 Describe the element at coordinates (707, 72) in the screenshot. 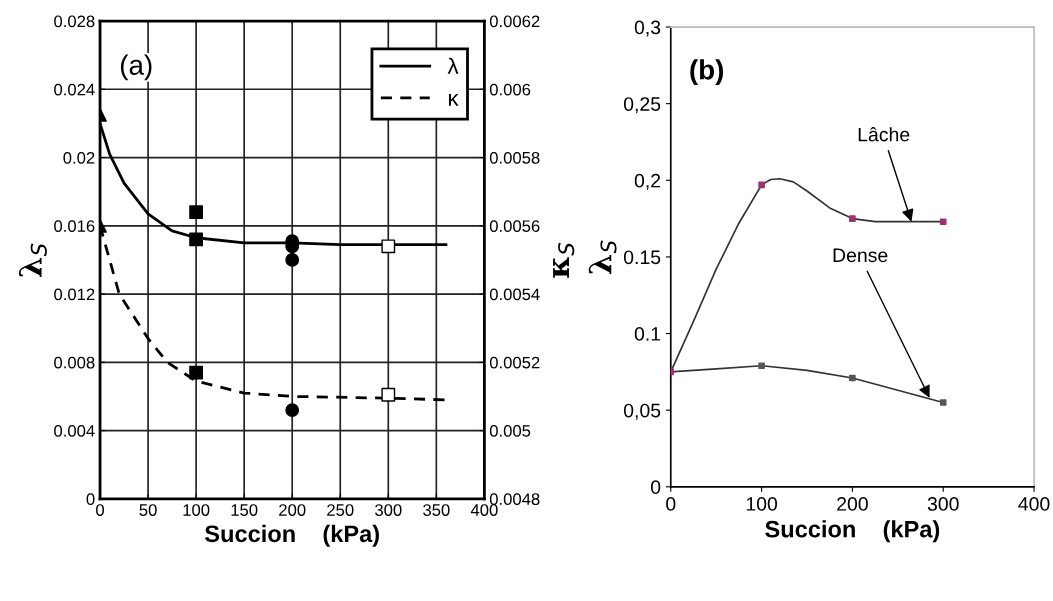

I see `annotation: (b)` at that location.